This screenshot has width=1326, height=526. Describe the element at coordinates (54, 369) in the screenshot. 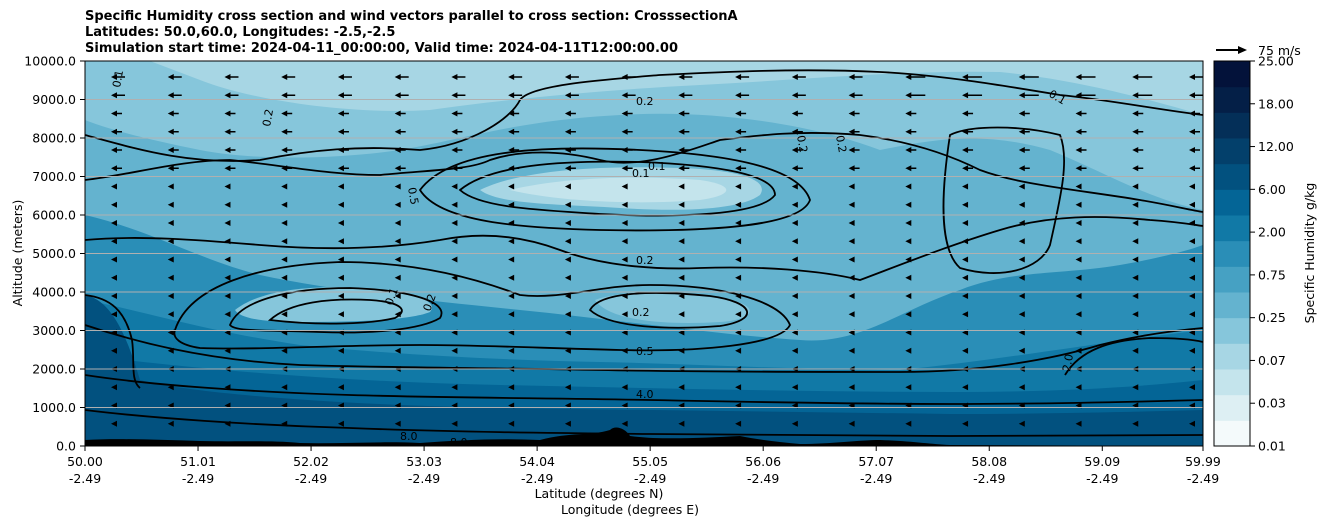

I see `y-tick-label: 2000.0` at that location.